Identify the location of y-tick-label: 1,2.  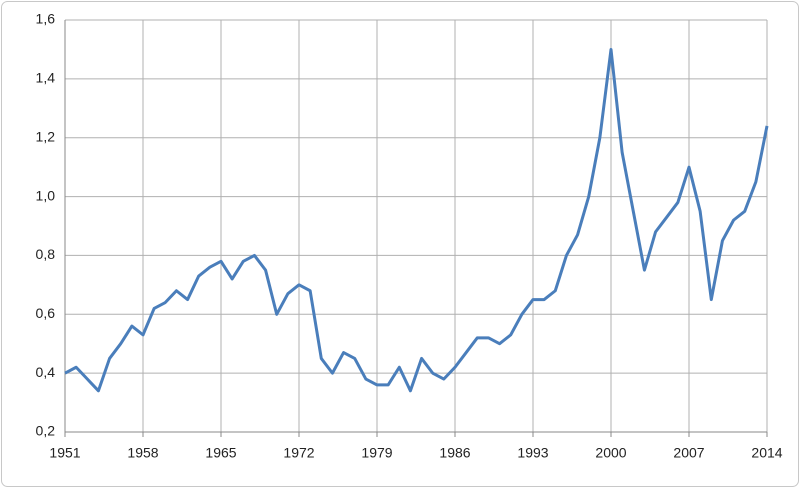
(46, 136).